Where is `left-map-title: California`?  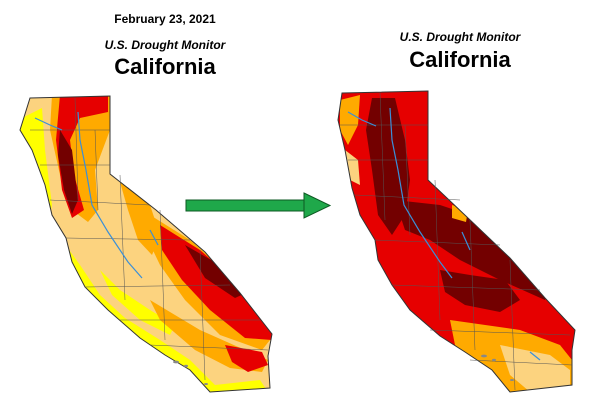 left-map-title: California is located at coordinates (165, 66).